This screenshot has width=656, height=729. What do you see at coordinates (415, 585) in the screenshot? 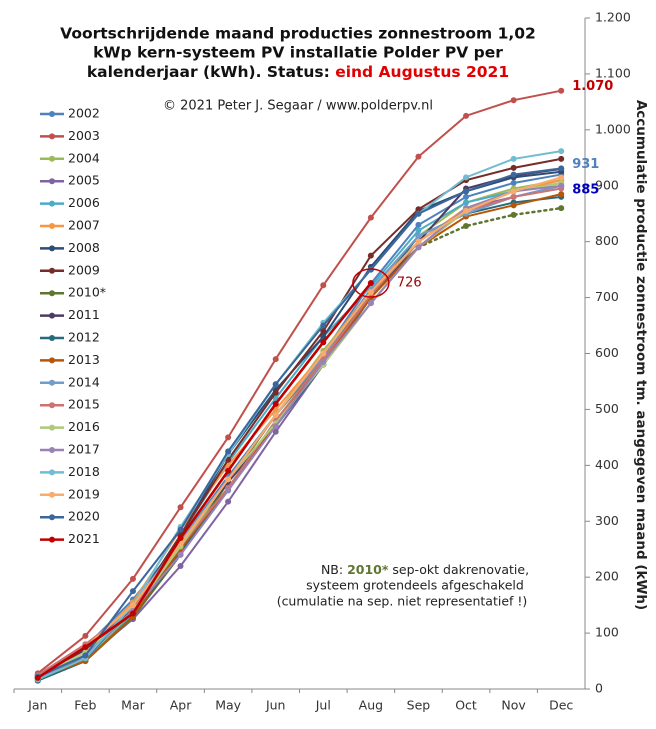
I see `note: systeem grotendeels afgeschakeld` at bounding box center [415, 585].